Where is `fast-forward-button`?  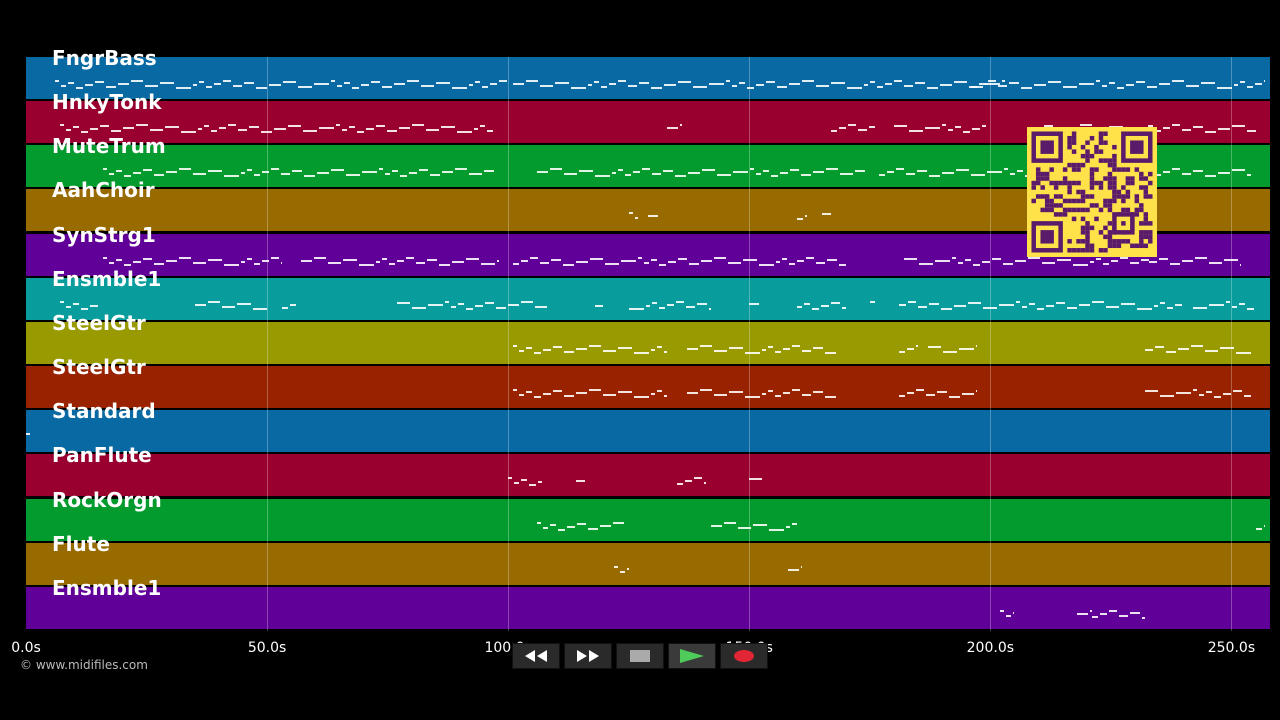
fast-forward-button is located at coordinates (588, 656).